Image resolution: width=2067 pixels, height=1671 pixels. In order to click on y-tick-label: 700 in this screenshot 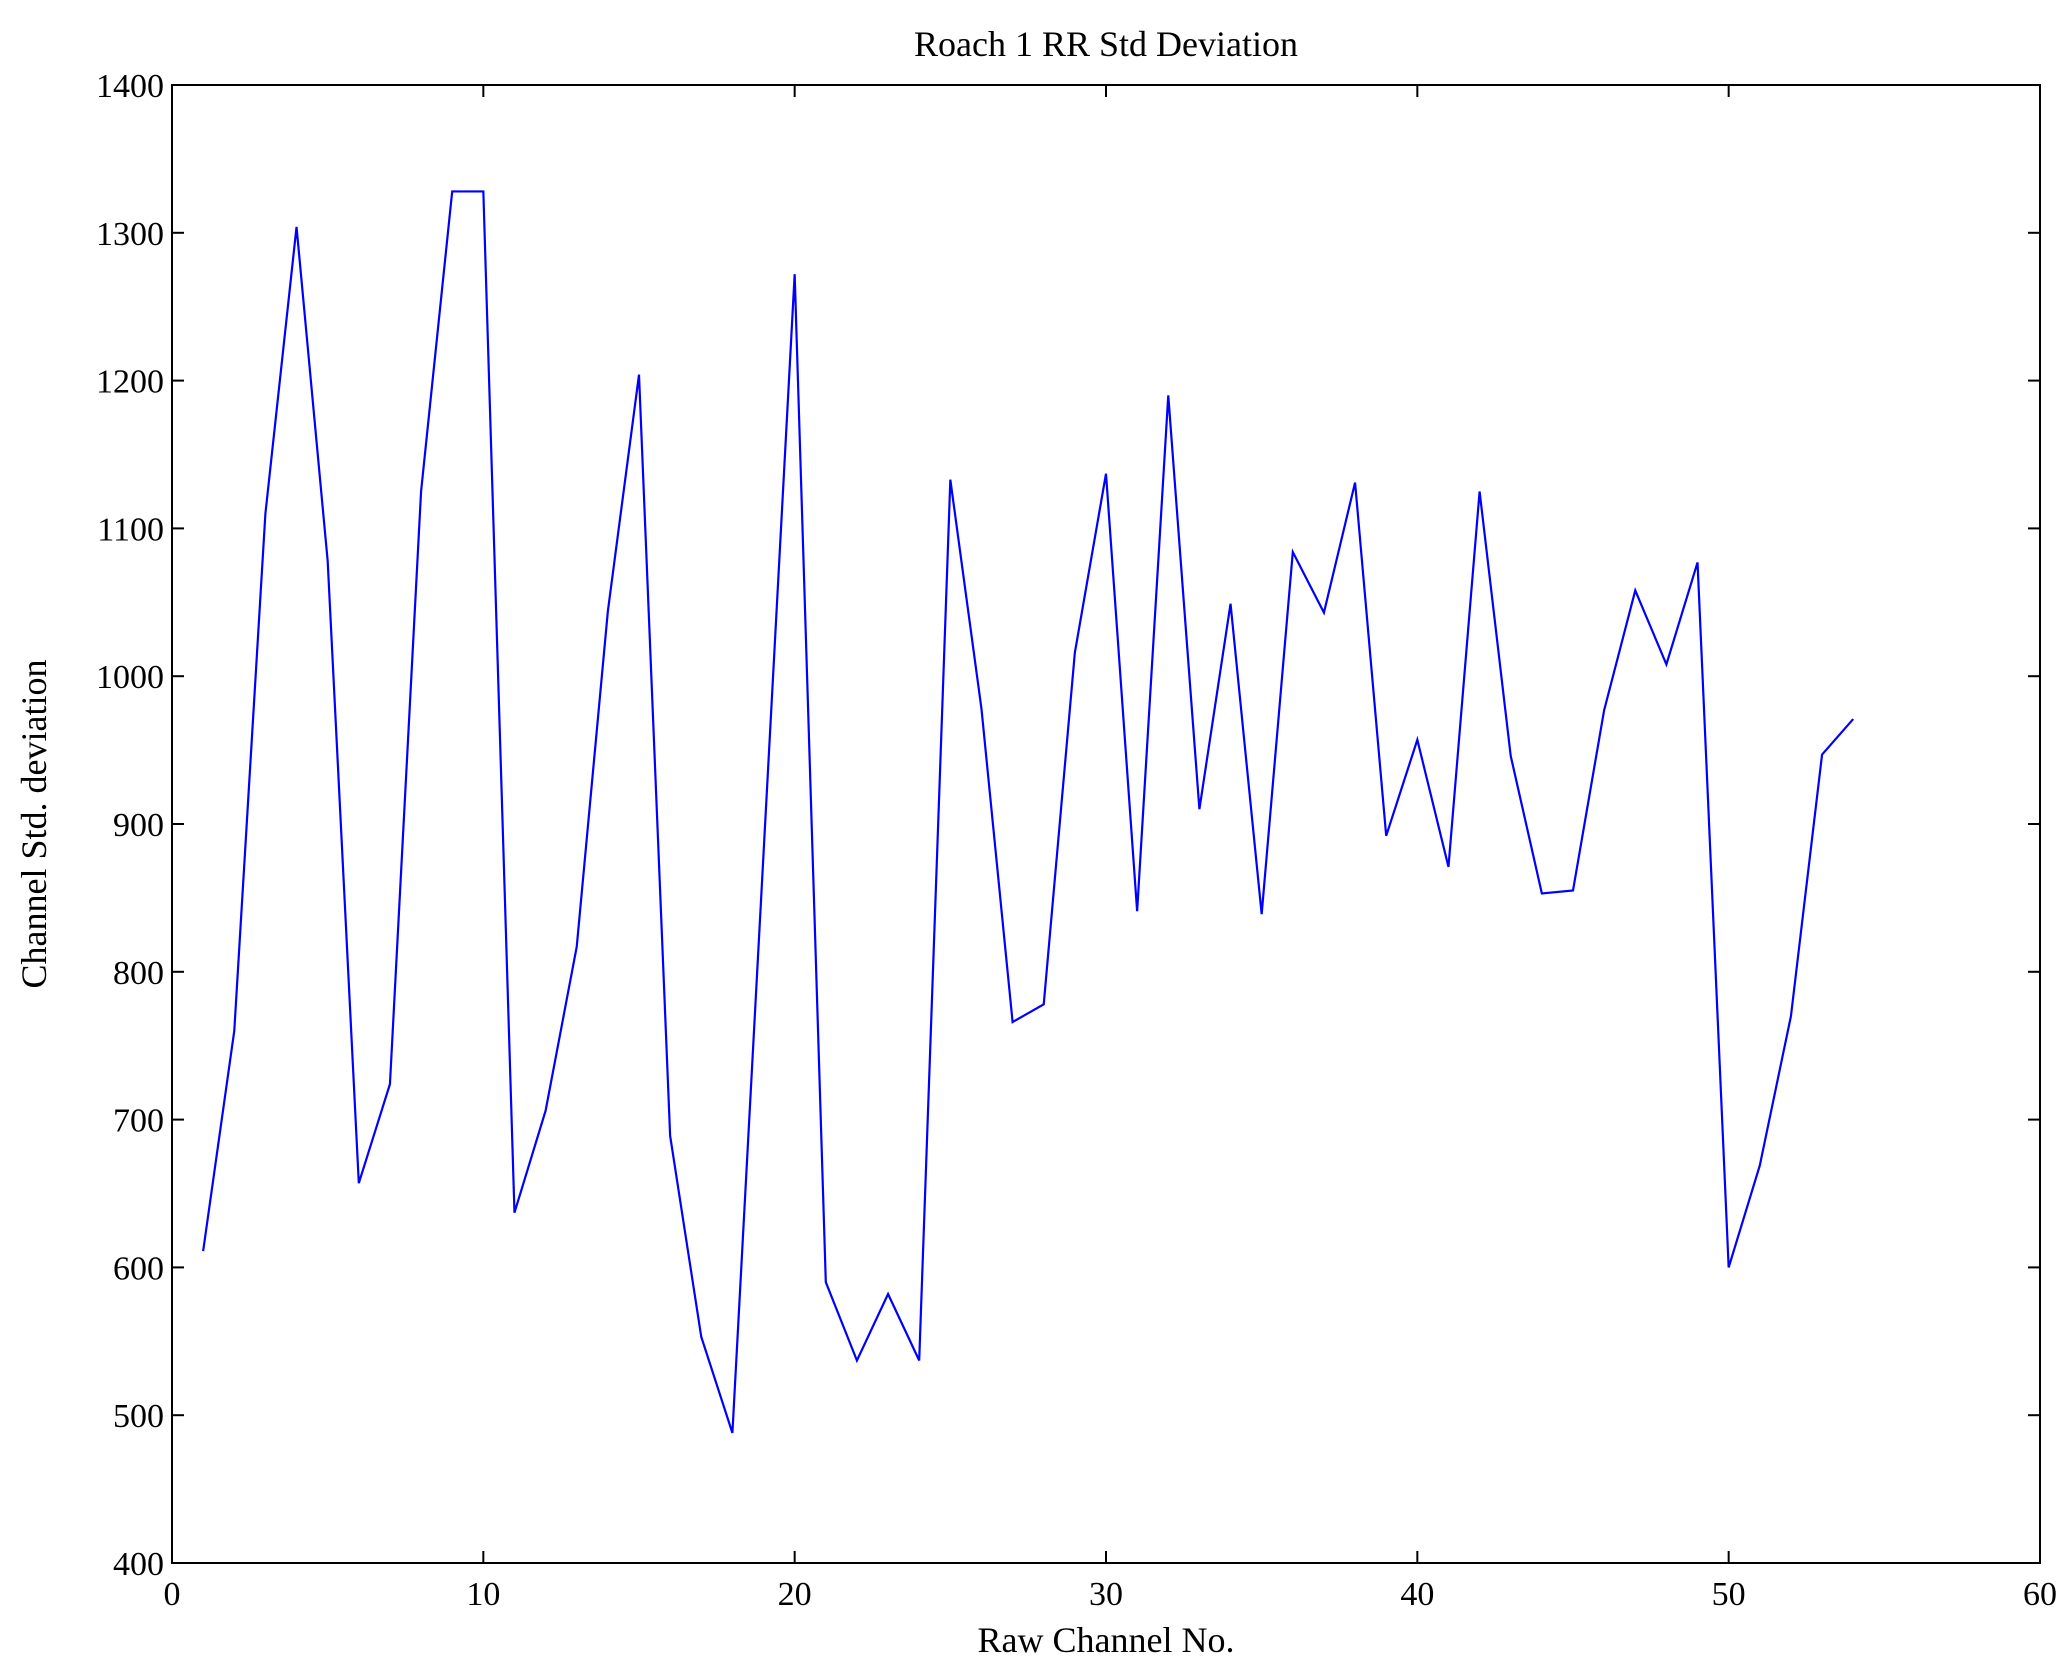, I will do `click(138, 1121)`.